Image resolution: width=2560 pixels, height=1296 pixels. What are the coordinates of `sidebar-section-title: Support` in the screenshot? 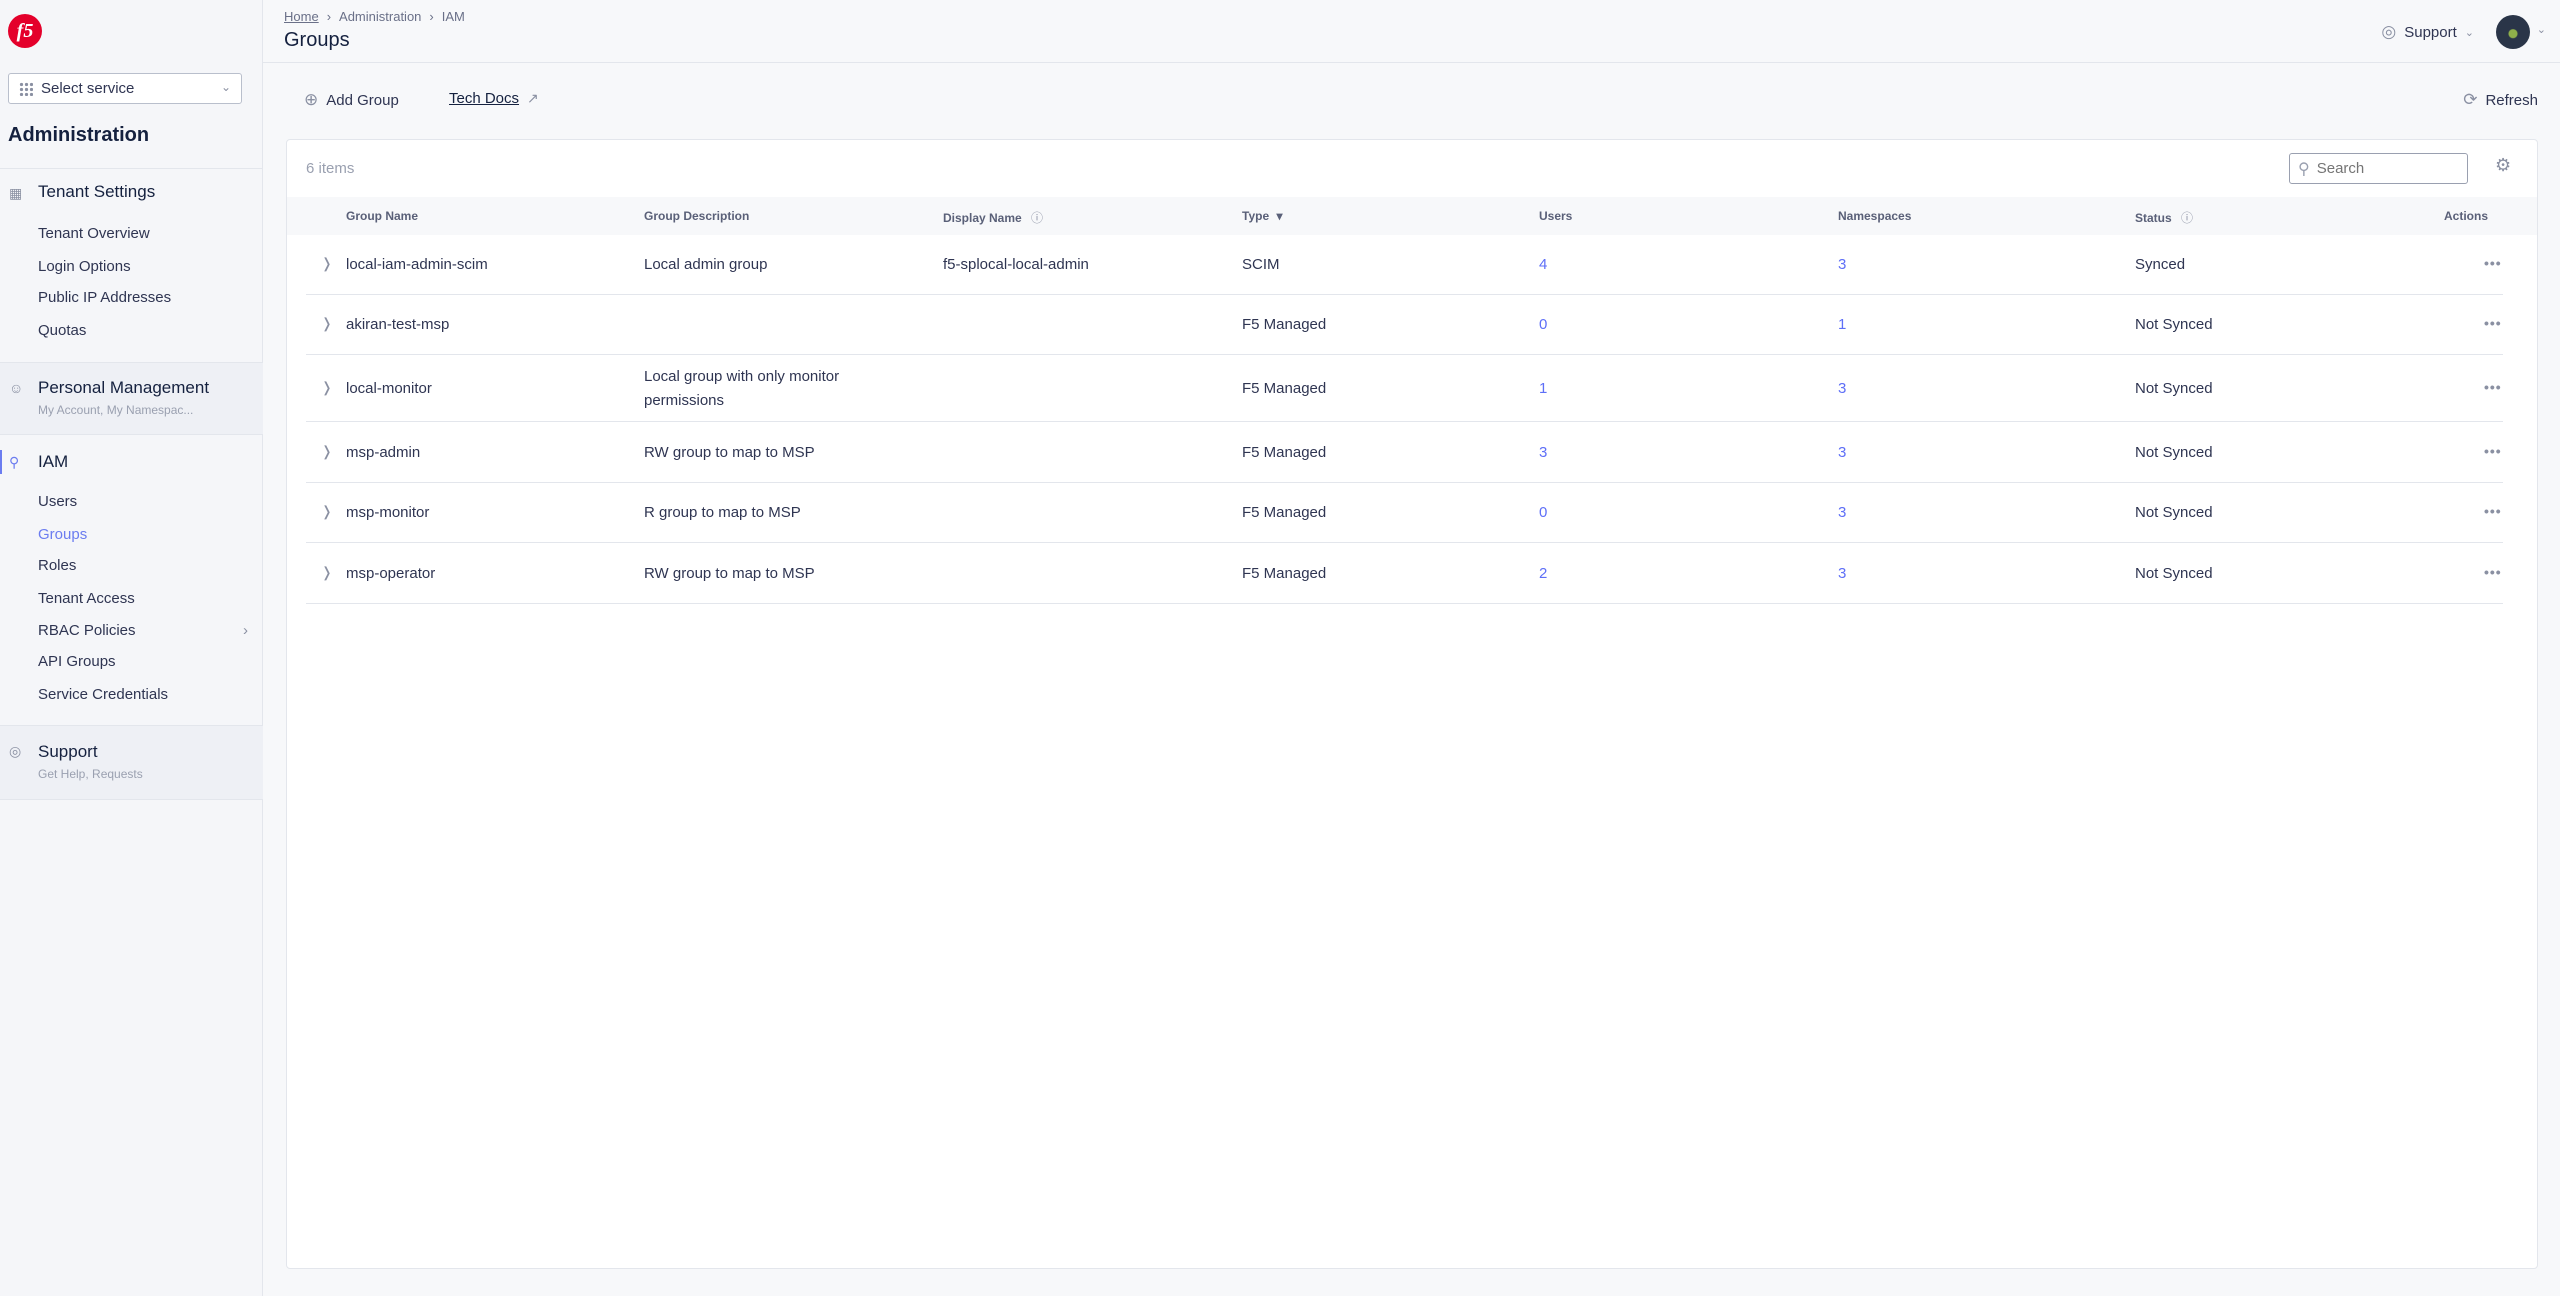 It's located at (68, 751).